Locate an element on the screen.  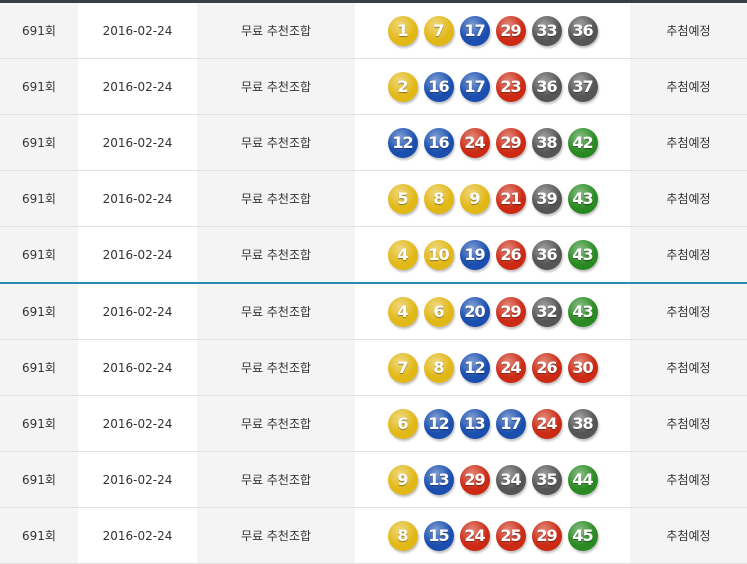
lotto-ball: 15 is located at coordinates (438, 535).